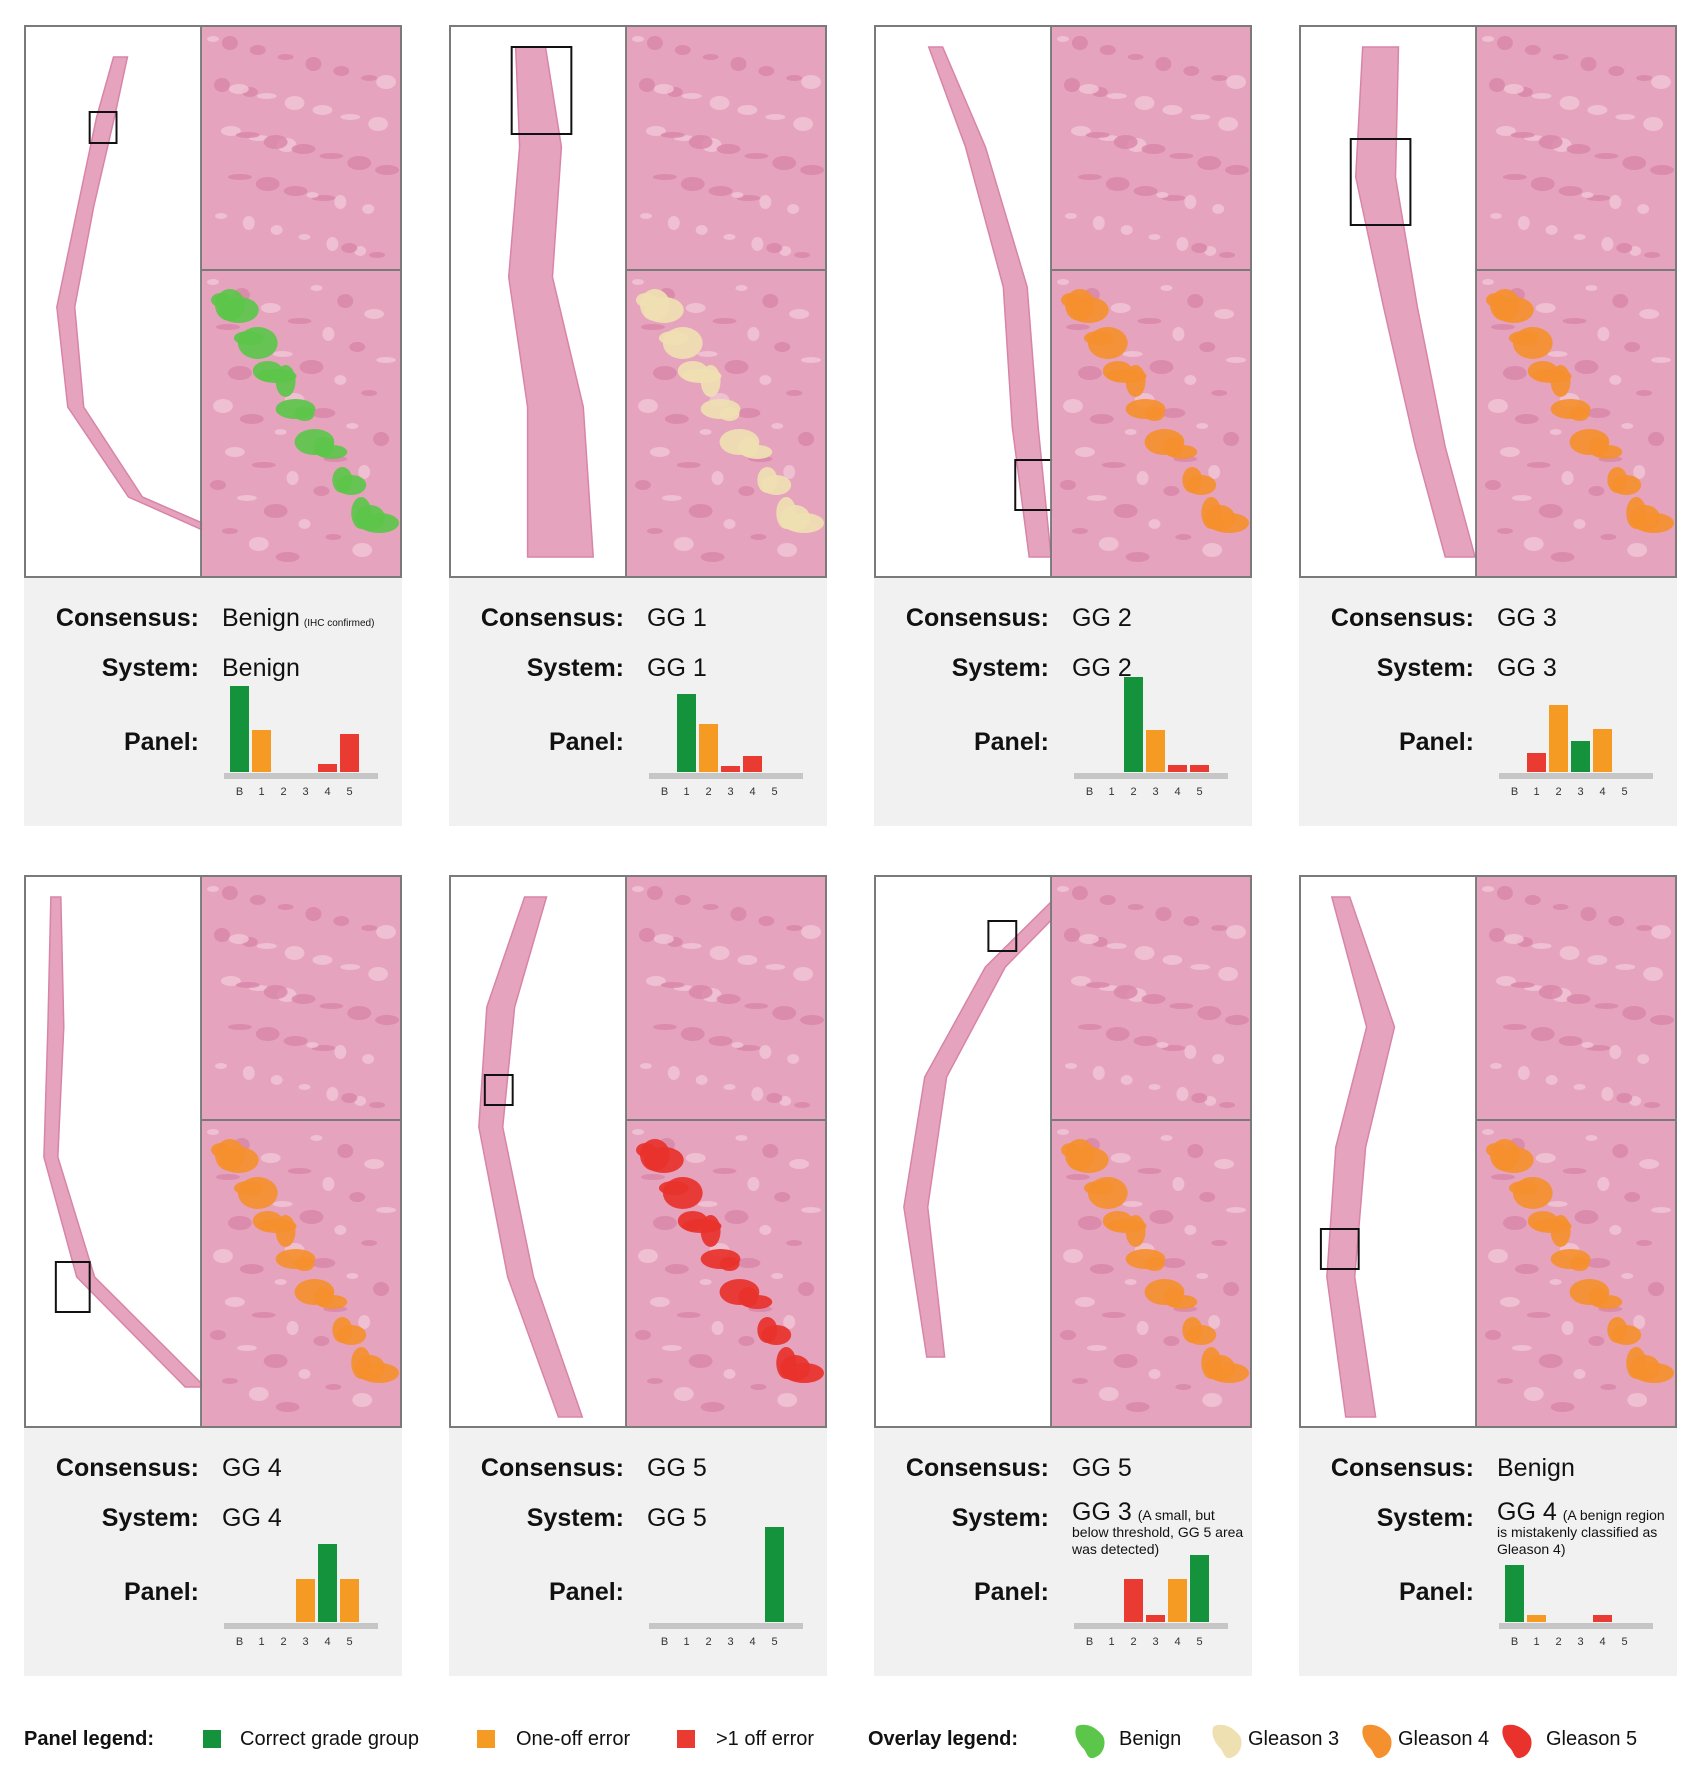 The image size is (1700, 1775). Describe the element at coordinates (1576, 1585) in the screenshot. I see `panel-chart: B 1 2 3 4 5` at that location.